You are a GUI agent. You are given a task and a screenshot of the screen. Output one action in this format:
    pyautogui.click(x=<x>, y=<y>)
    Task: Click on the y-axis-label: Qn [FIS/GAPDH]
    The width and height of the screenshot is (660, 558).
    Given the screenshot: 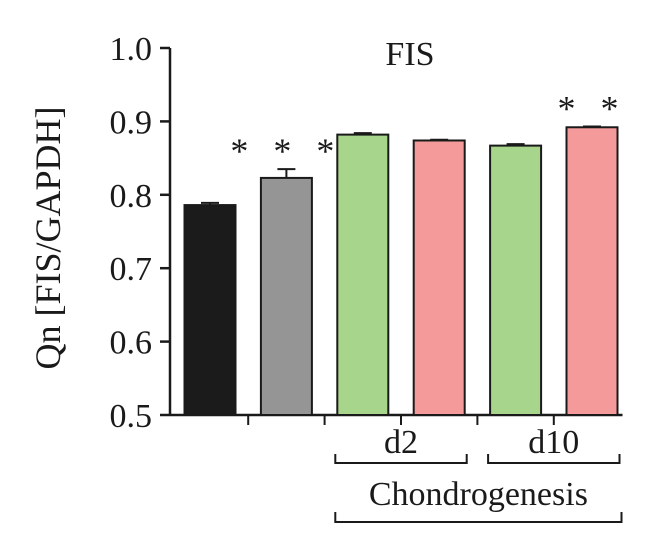 What is the action you would take?
    pyautogui.click(x=48, y=237)
    